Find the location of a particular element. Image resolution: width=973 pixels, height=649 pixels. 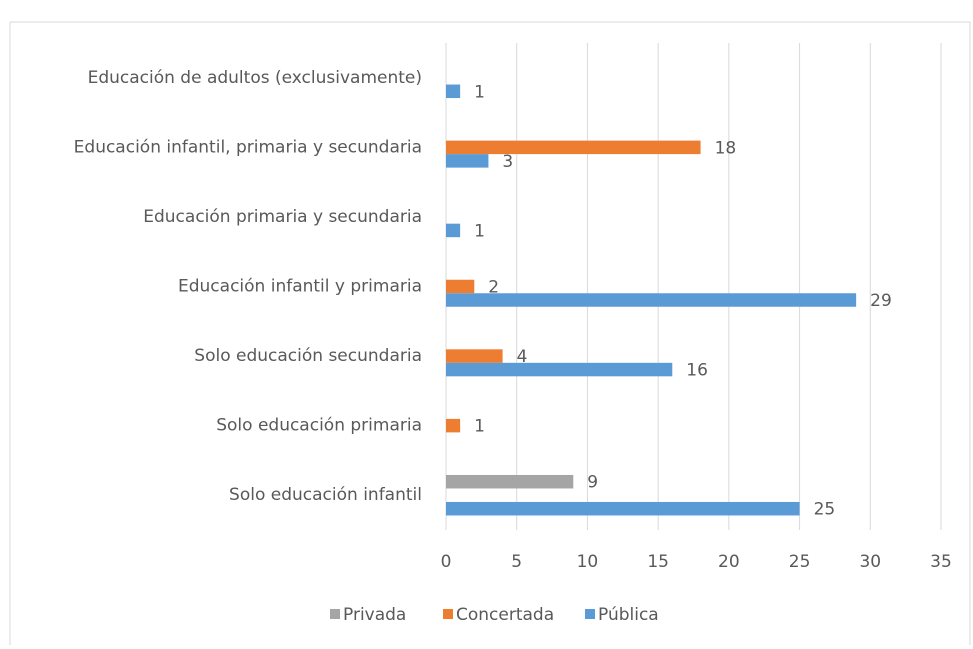

data-label: 25 is located at coordinates (825, 510).